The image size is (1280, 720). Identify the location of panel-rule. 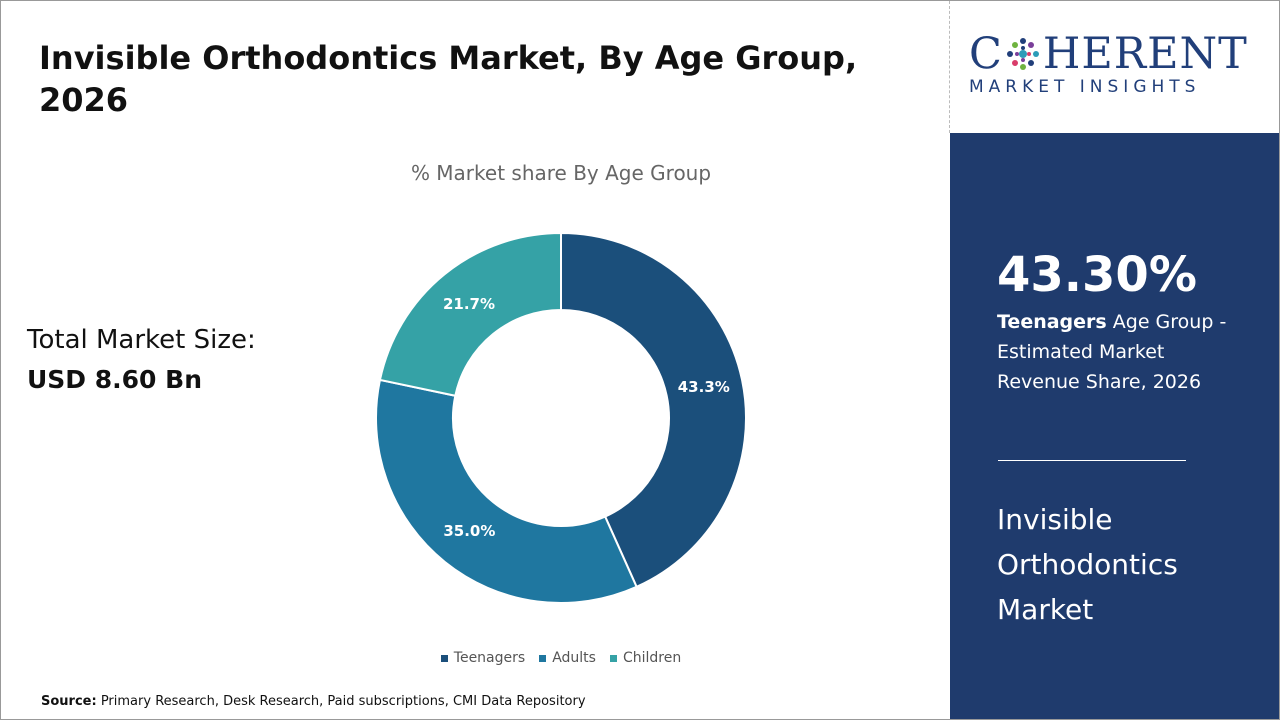
(1092, 460).